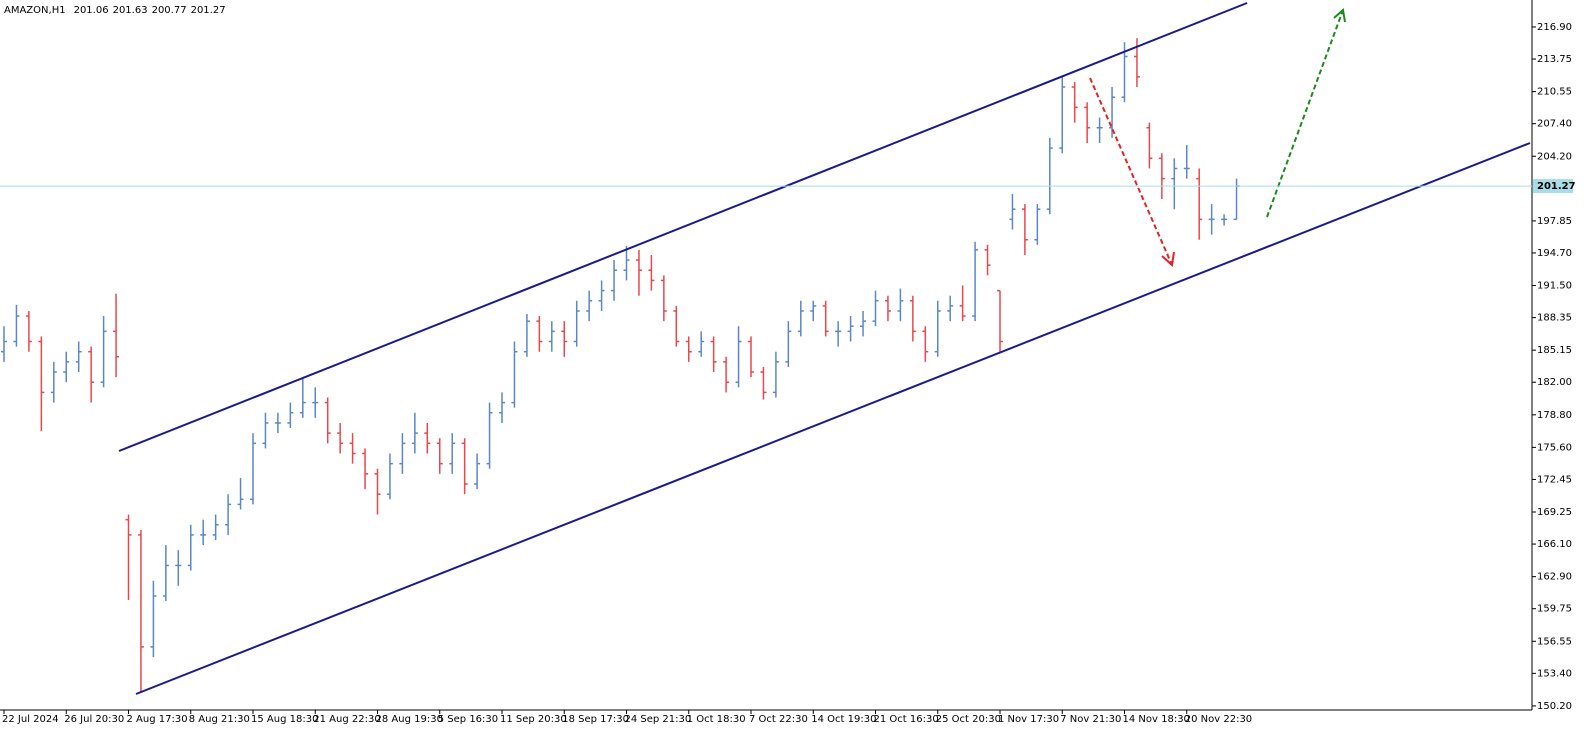 This screenshot has width=1596, height=743. I want to click on x-tick-label: 18 Sep 17:30, so click(595, 719).